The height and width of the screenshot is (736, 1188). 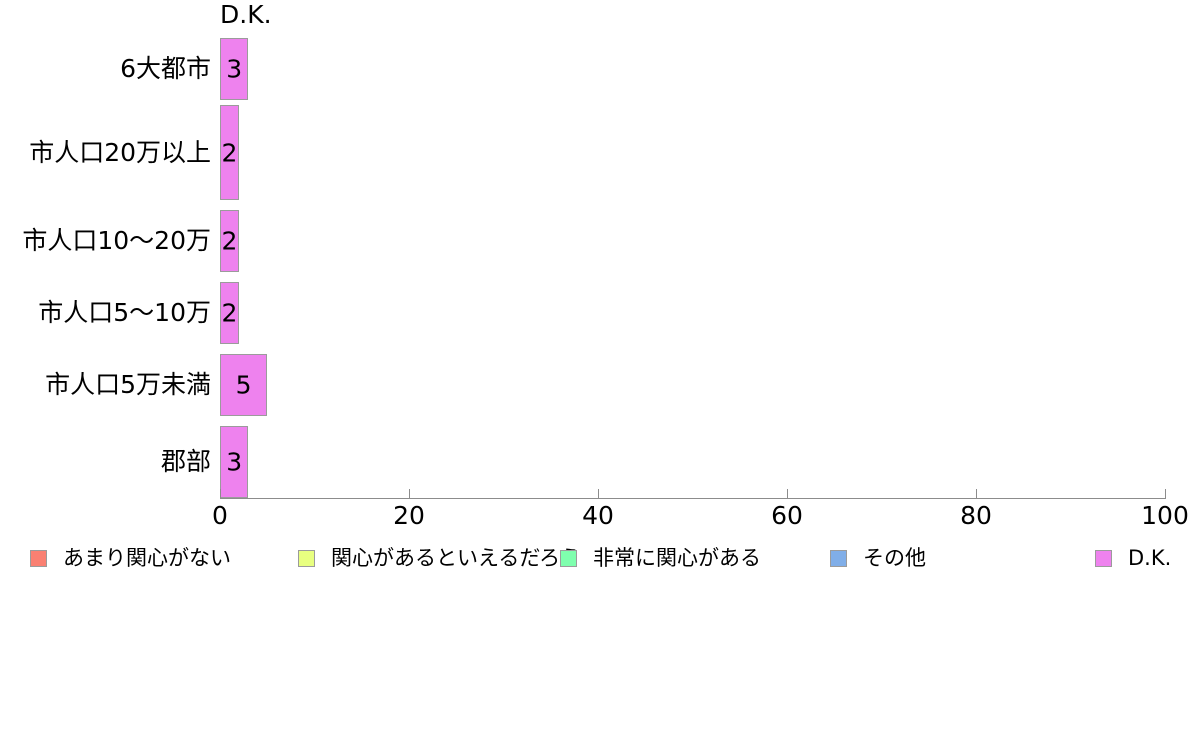 I want to click on x-tick-label: 20, so click(x=409, y=515).